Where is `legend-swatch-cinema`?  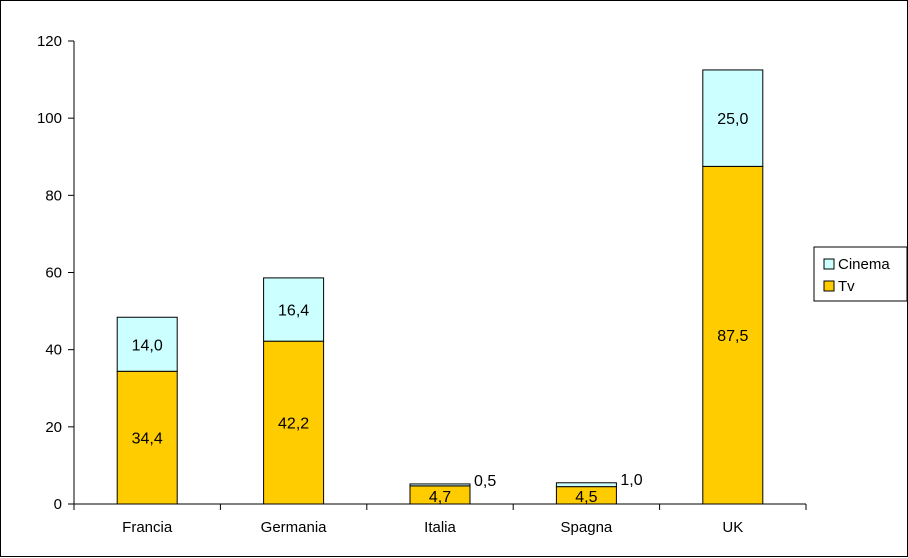 legend-swatch-cinema is located at coordinates (829, 264).